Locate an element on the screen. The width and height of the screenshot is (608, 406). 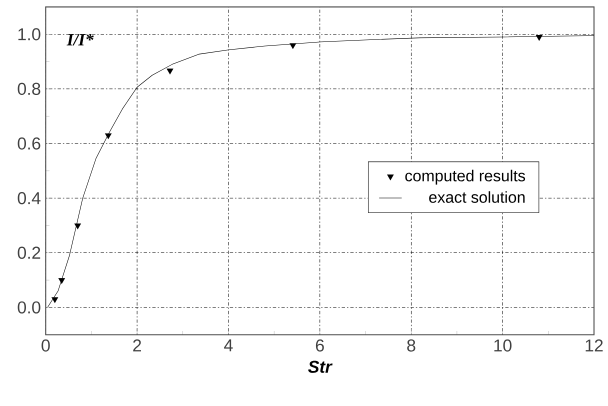
x-tick-label: 12 is located at coordinates (594, 345).